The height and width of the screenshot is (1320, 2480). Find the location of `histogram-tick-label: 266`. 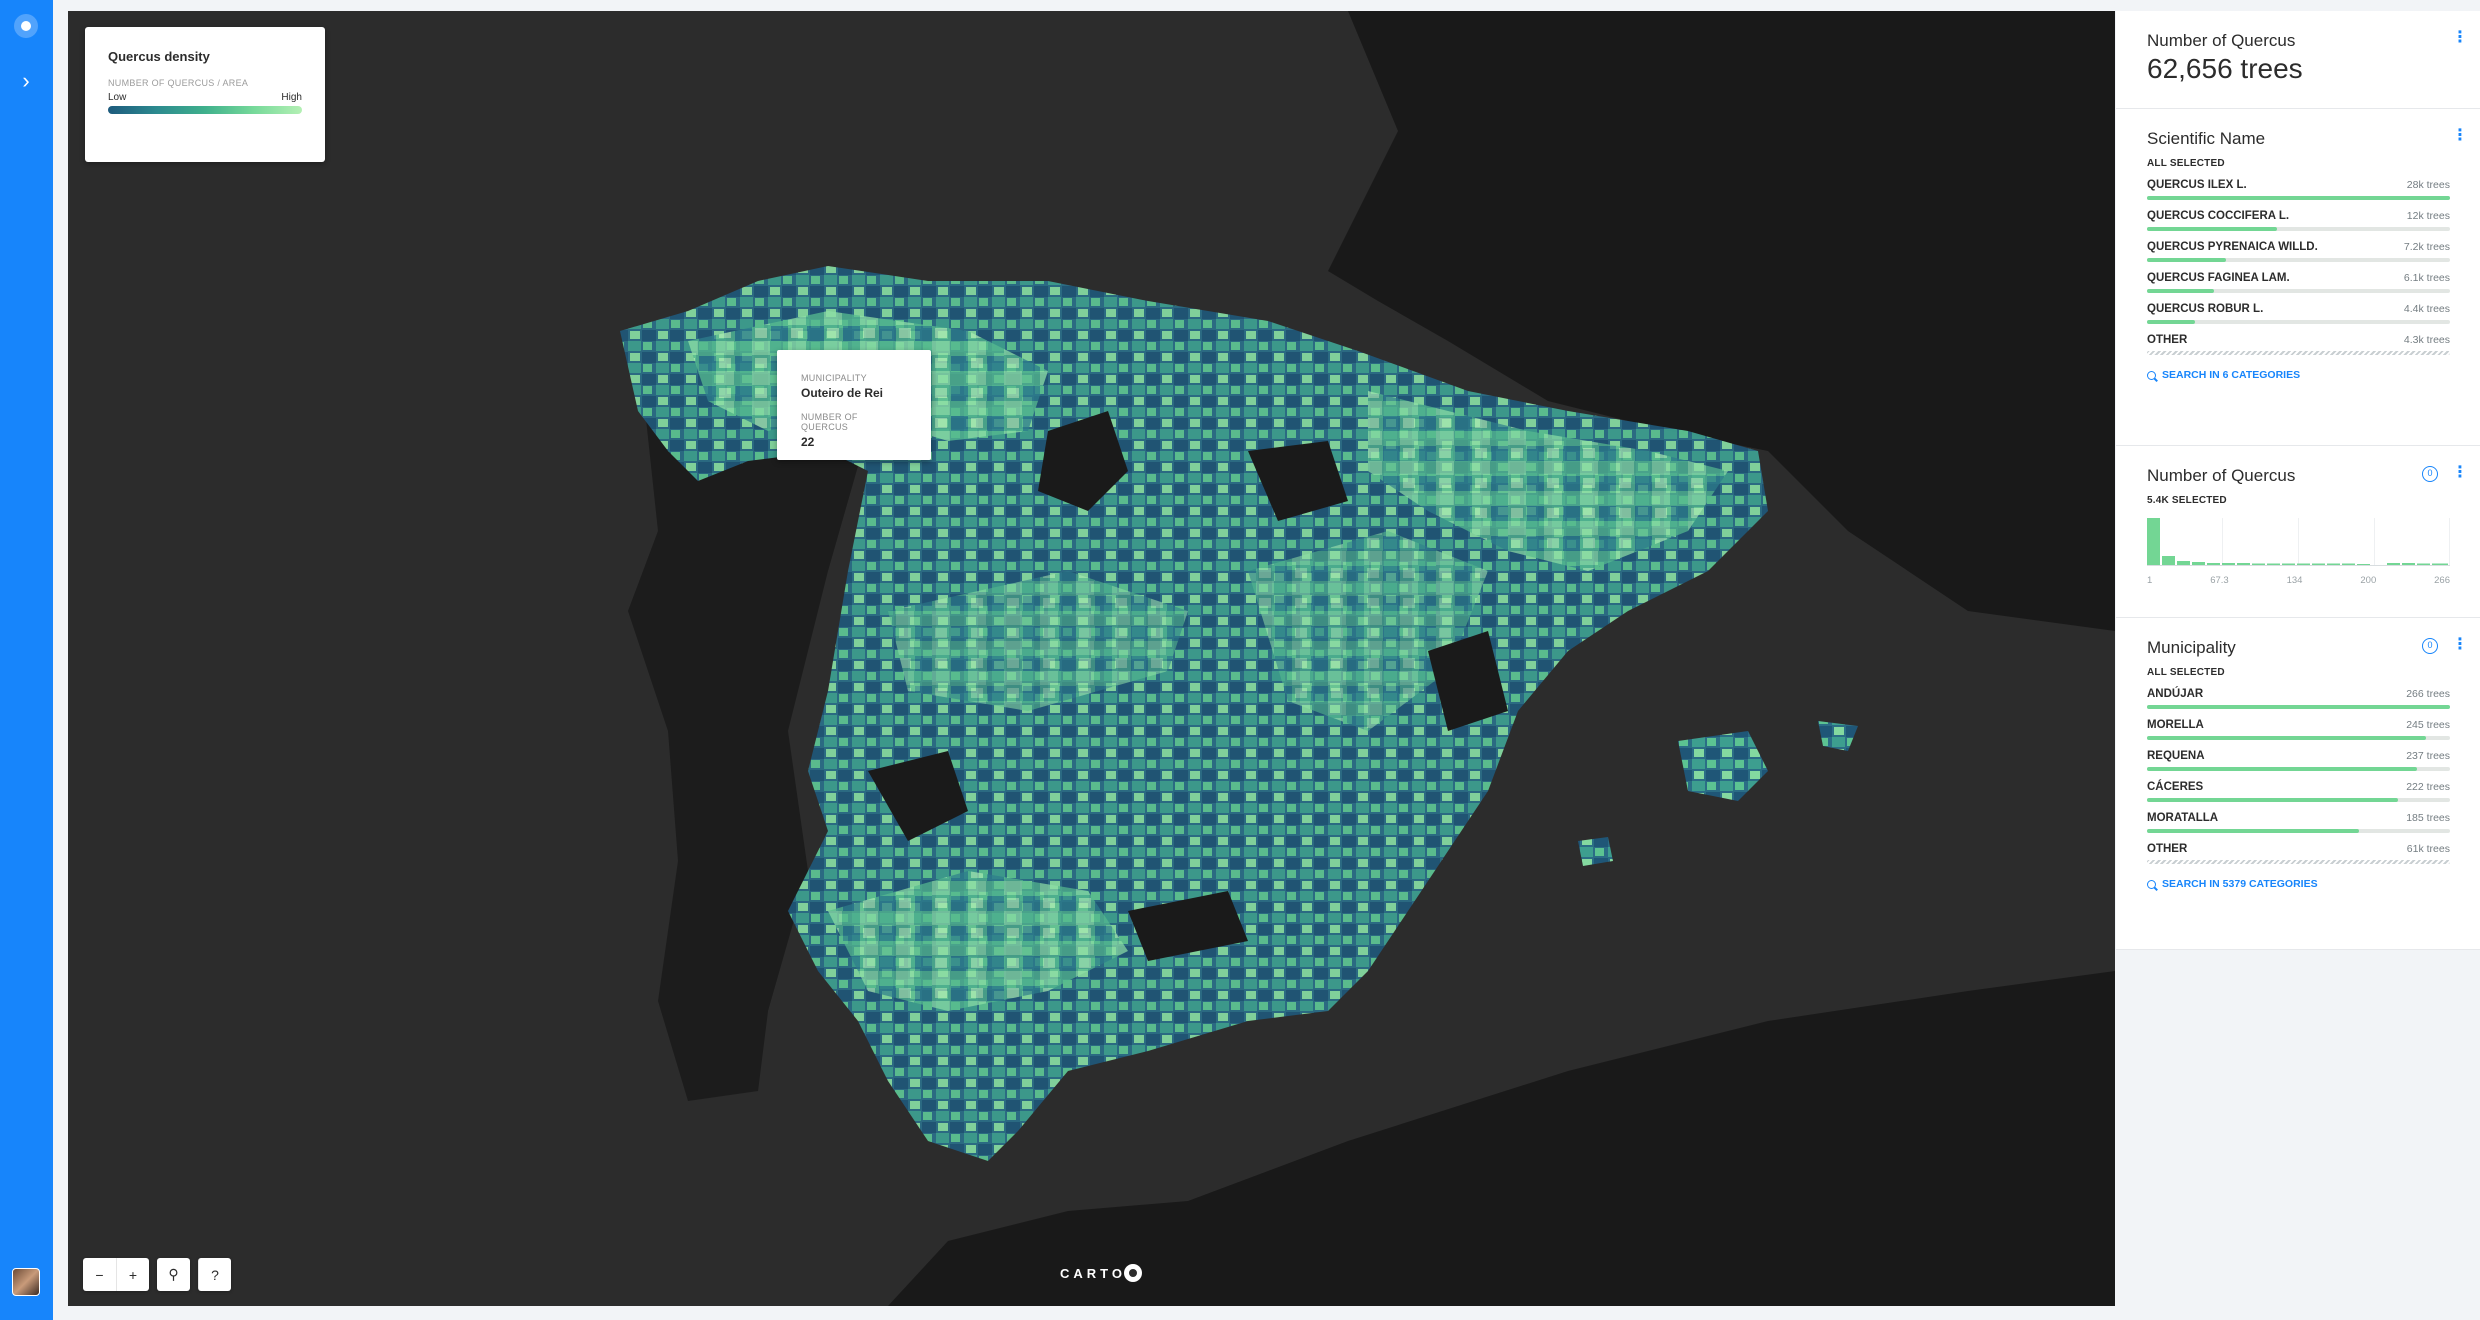

histogram-tick-label: 266 is located at coordinates (2442, 580).